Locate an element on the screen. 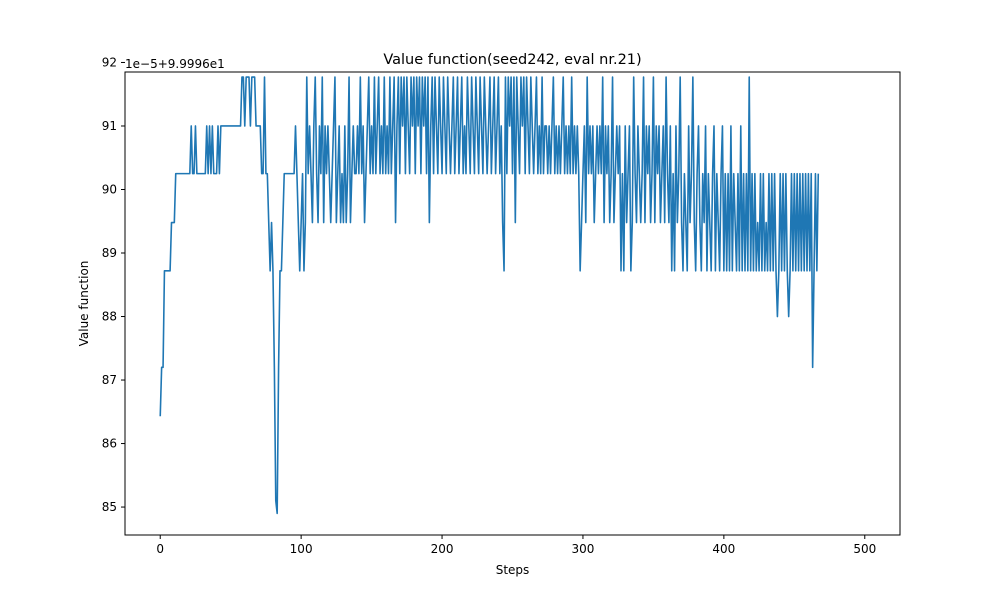  x-tick-label: 400 is located at coordinates (723, 549).